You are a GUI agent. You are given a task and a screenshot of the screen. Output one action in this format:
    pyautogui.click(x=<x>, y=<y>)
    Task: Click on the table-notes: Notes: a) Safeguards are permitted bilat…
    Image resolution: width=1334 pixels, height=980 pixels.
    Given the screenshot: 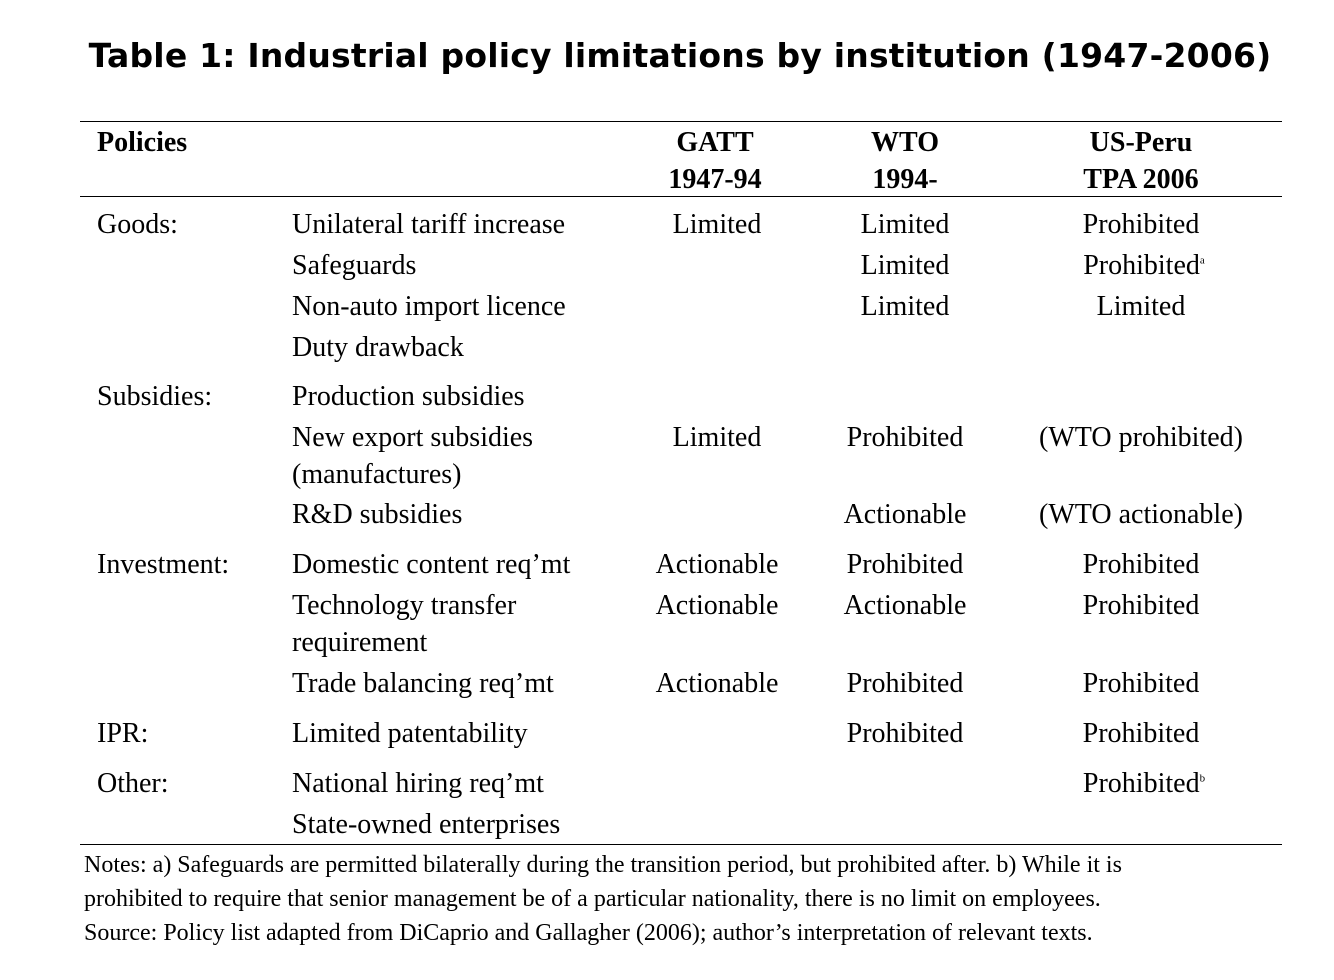 What is the action you would take?
    pyautogui.click(x=704, y=899)
    